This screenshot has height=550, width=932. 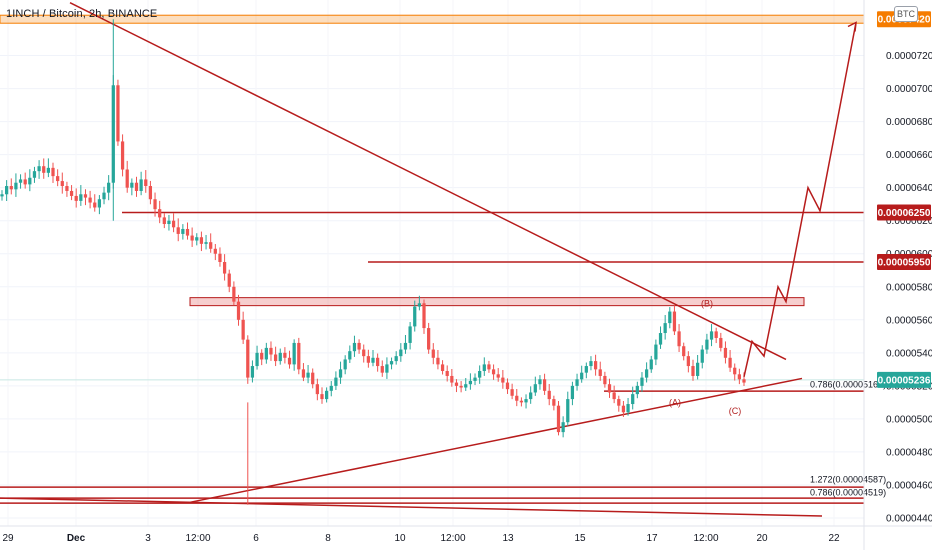 I want to click on time-tick-label: Dec, so click(x=76, y=538).